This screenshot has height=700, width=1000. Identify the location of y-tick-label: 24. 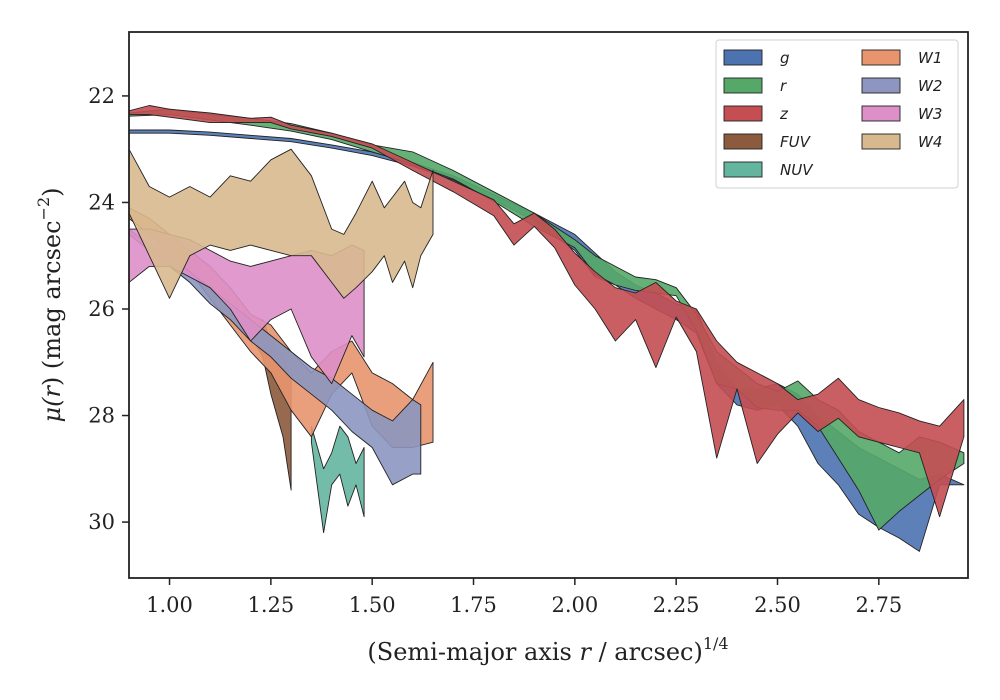
(101, 202).